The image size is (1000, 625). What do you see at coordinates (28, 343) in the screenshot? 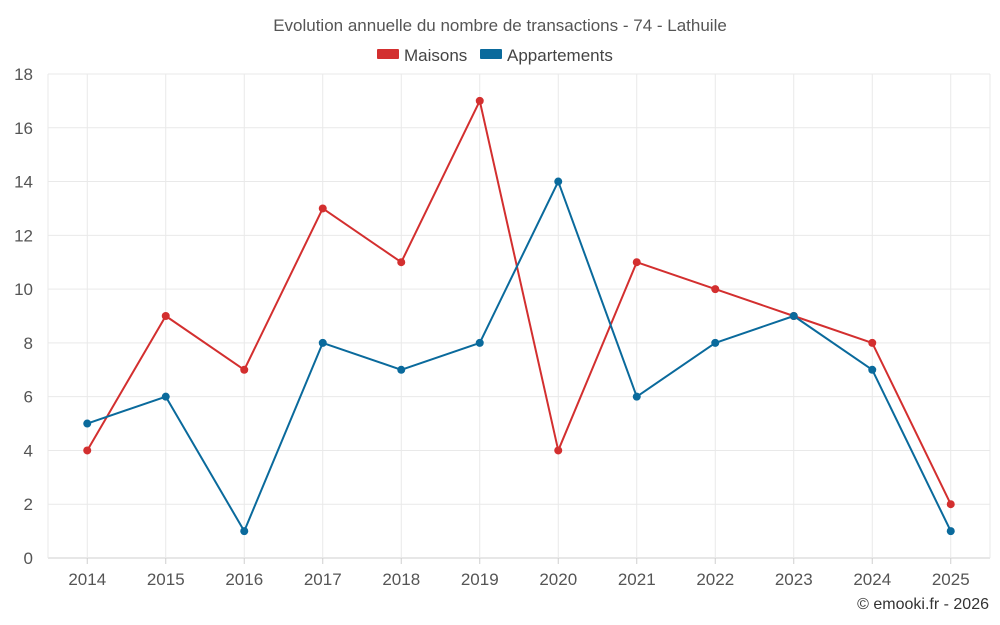
I see `y-tick-label: 8` at bounding box center [28, 343].